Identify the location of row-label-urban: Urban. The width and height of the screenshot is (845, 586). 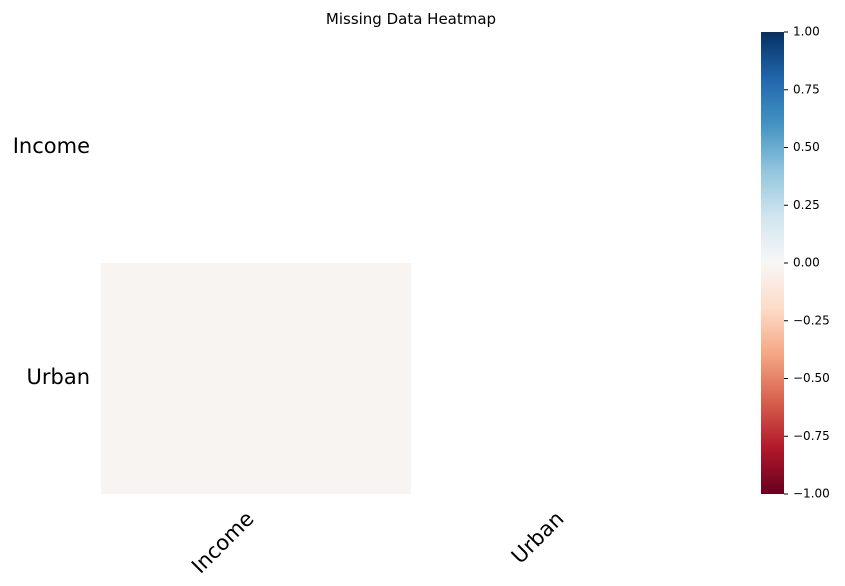
(58, 377).